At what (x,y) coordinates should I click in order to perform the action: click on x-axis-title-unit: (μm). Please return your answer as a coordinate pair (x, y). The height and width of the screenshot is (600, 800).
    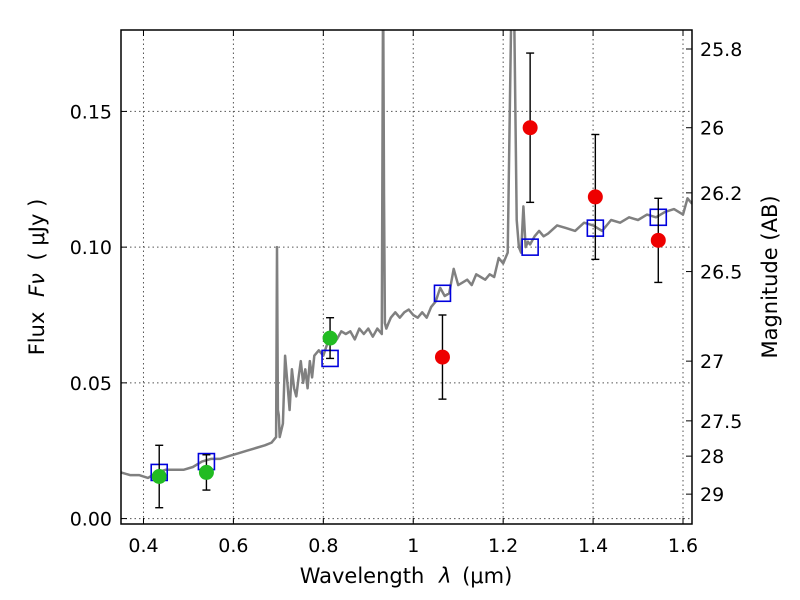
    Looking at the image, I should click on (487, 576).